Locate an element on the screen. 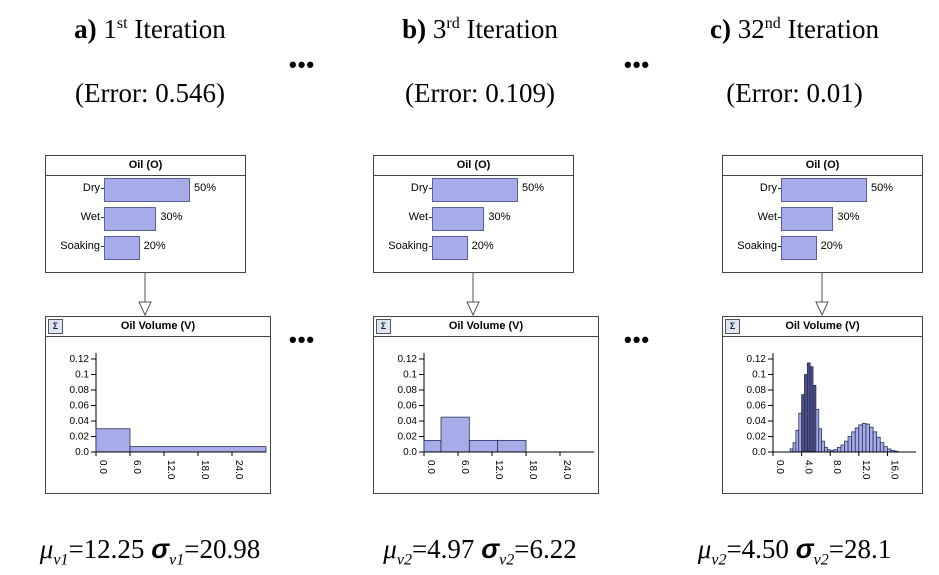 The width and height of the screenshot is (939, 575). y-tick-label: 0.1 is located at coordinates (410, 375).